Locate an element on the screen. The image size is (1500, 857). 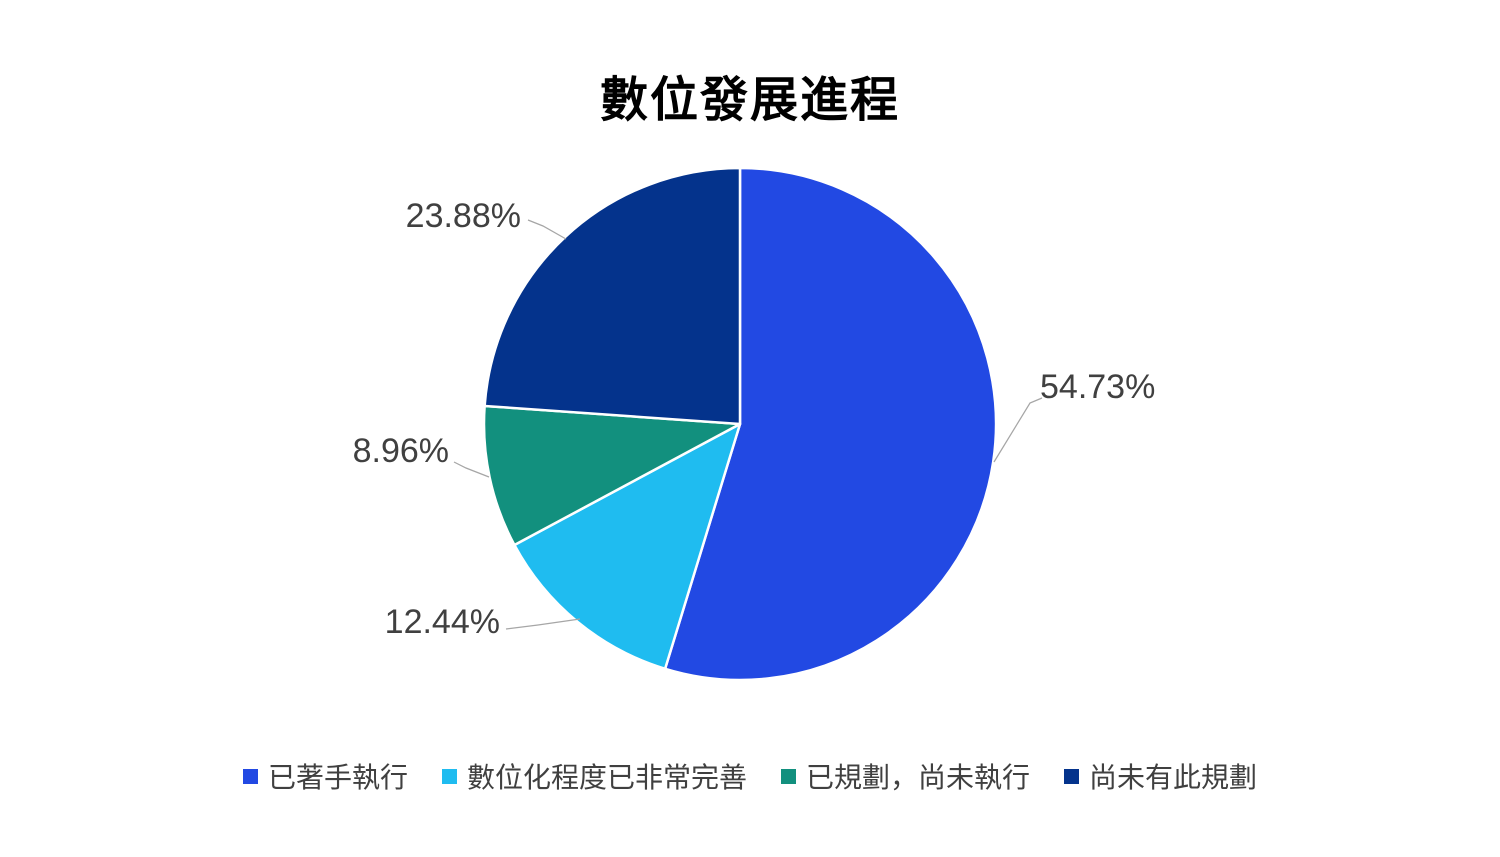
legend-label: 數位化程度已非常完善 is located at coordinates (606, 777).